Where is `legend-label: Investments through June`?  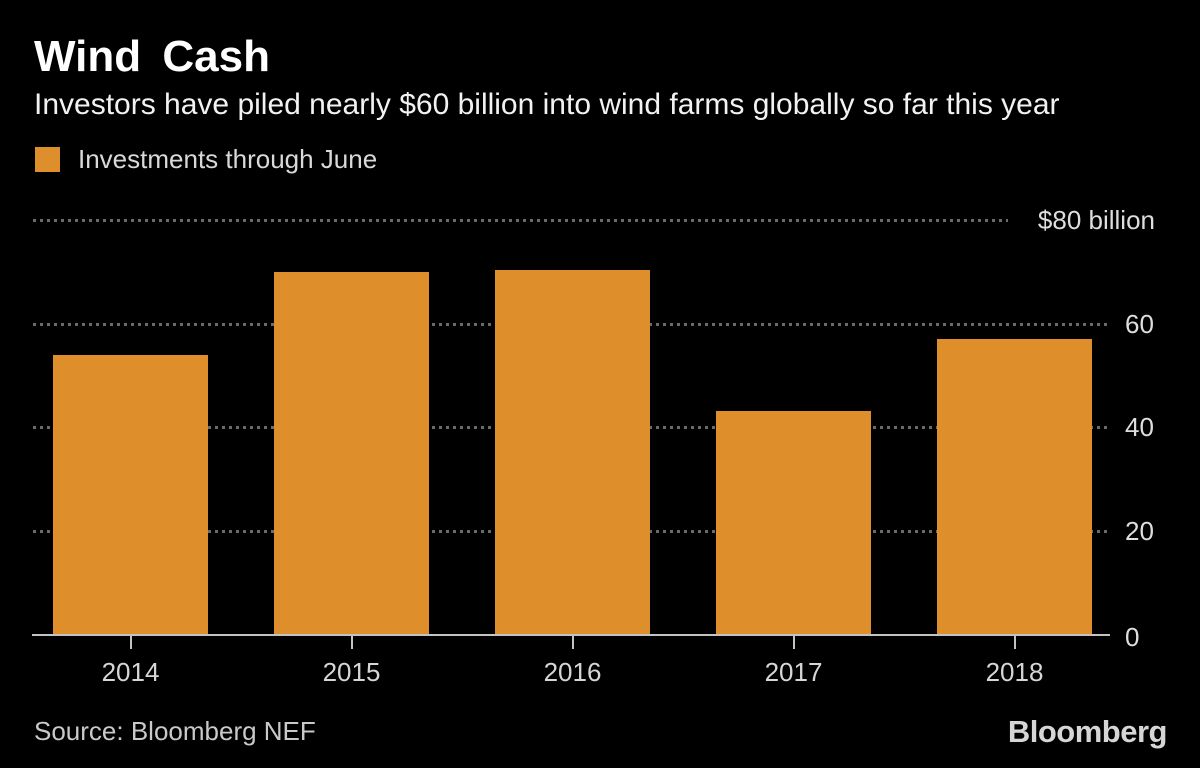
legend-label: Investments through June is located at coordinates (228, 158).